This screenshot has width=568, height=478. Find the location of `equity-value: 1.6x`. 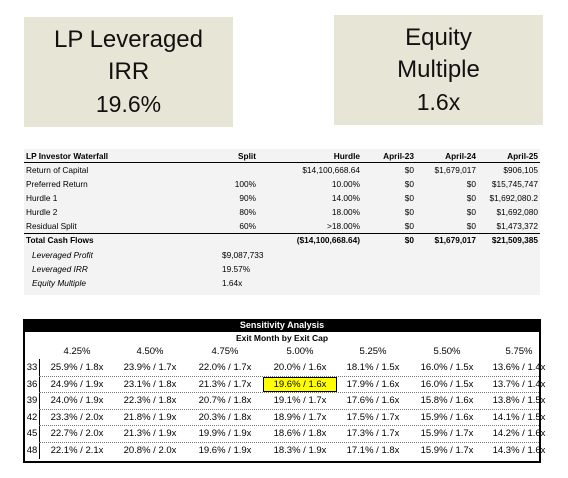

equity-value: 1.6x is located at coordinates (438, 102).